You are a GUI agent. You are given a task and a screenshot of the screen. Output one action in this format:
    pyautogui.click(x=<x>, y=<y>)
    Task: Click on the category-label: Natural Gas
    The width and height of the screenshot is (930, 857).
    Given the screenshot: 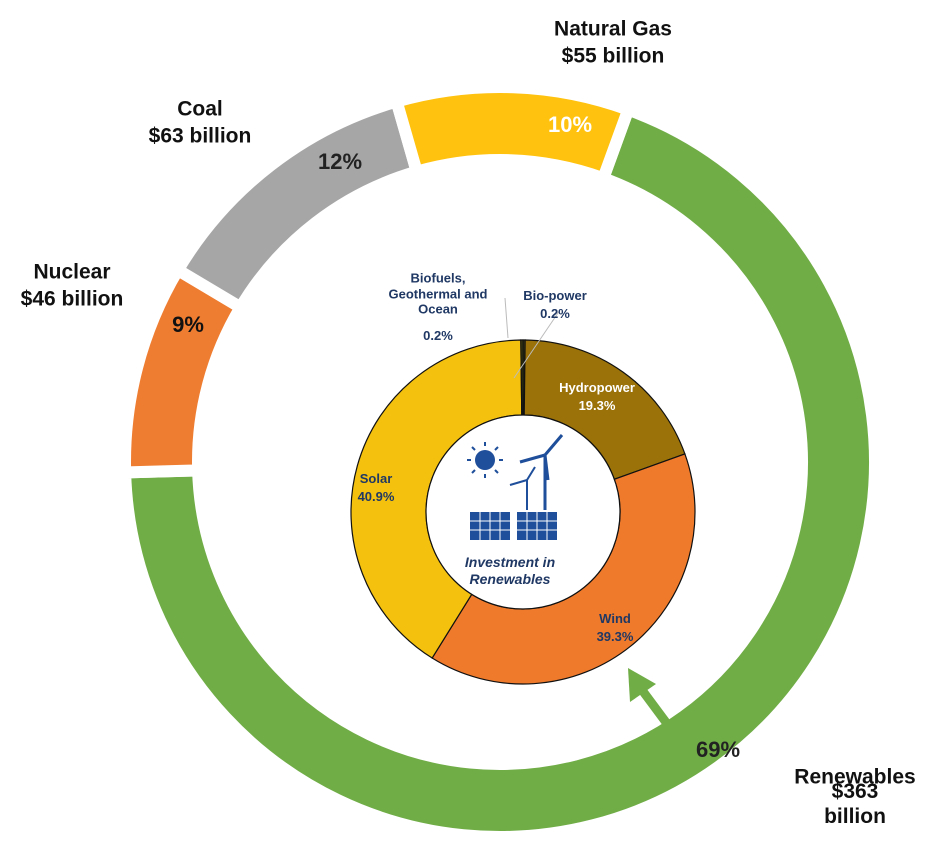 What is the action you would take?
    pyautogui.click(x=613, y=29)
    